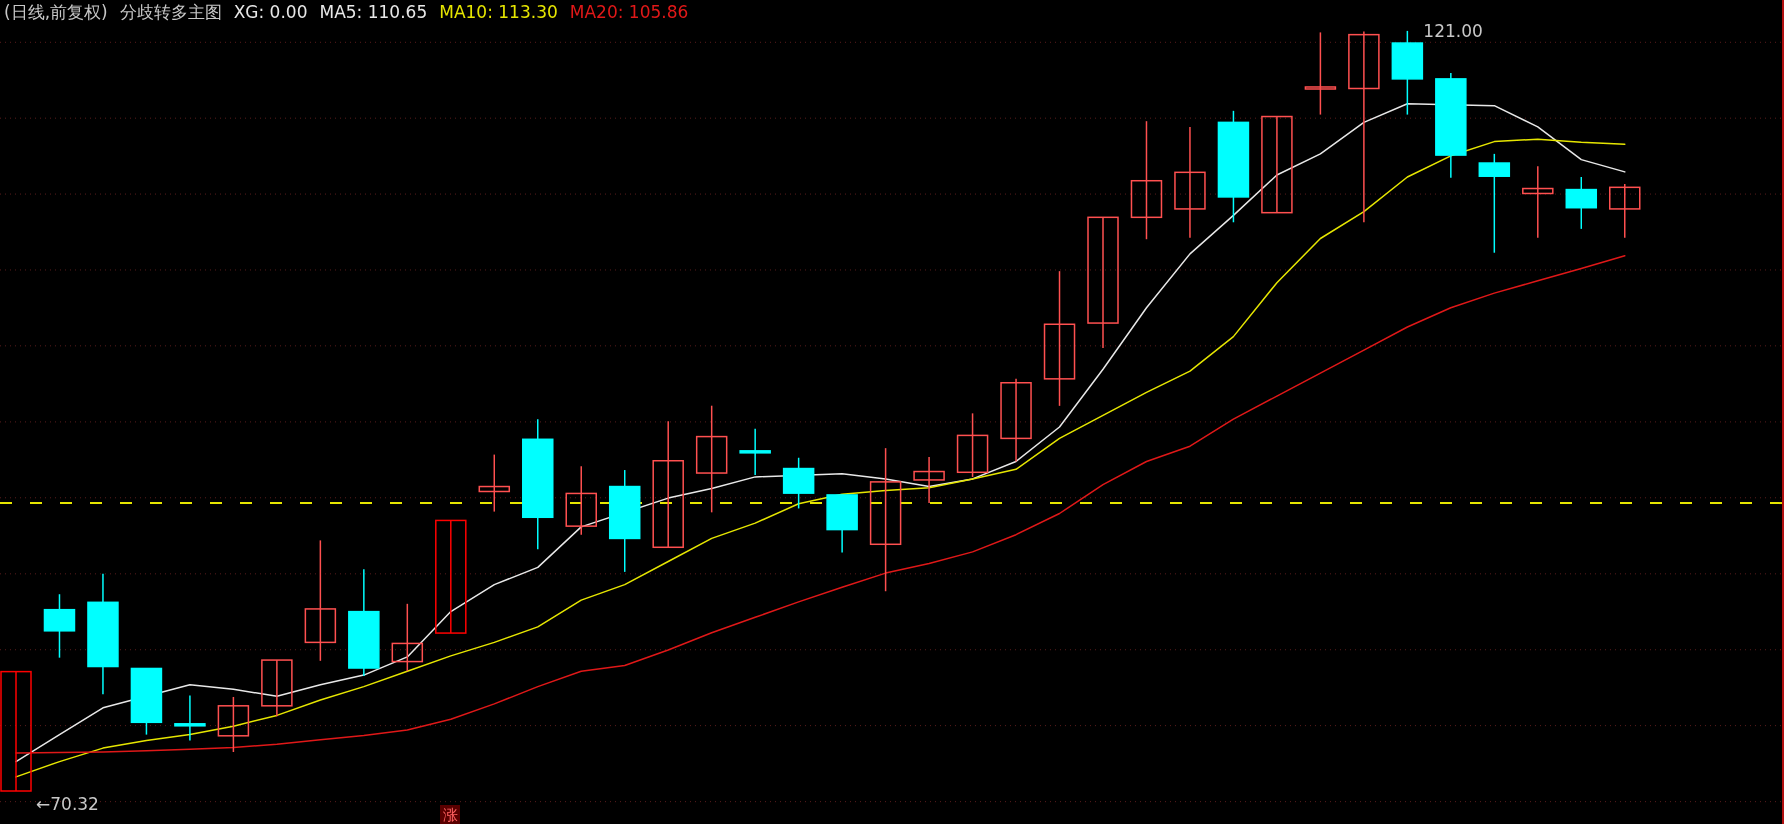 The image size is (1784, 824). Describe the element at coordinates (498, 12) in the screenshot. I see `text: MA10: 113.30` at that location.